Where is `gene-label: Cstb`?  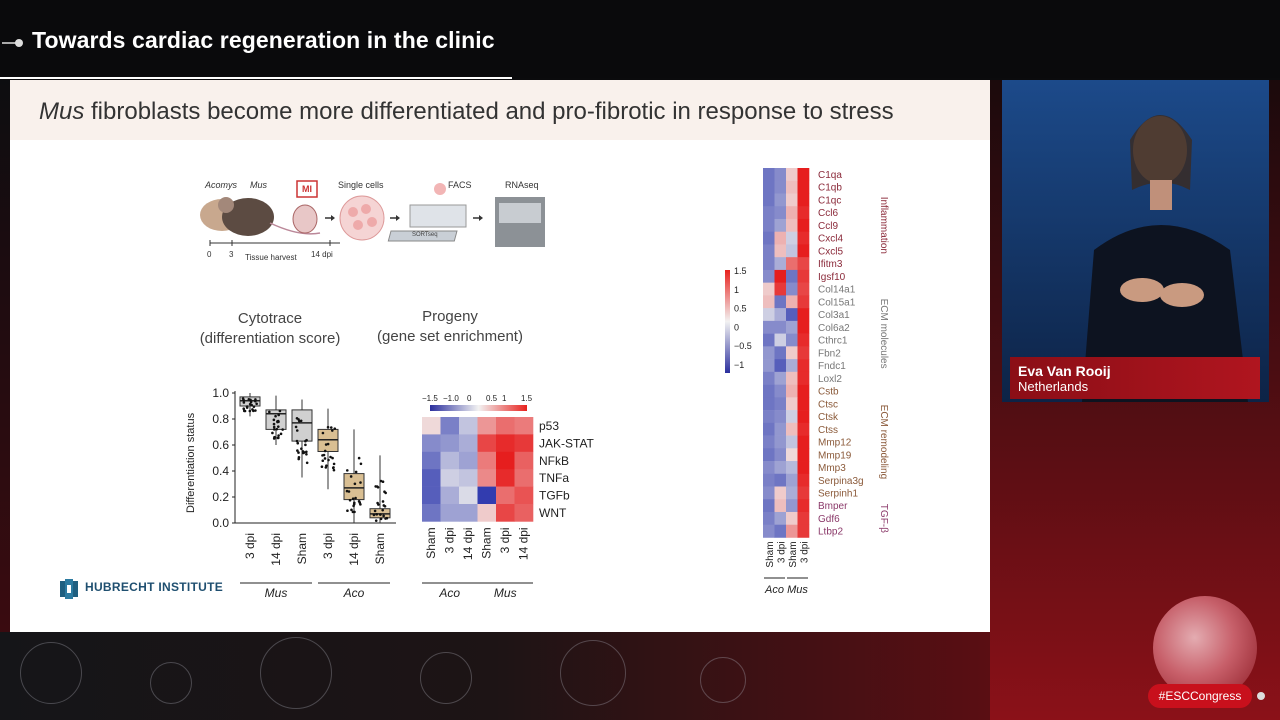 gene-label: Cstb is located at coordinates (828, 392).